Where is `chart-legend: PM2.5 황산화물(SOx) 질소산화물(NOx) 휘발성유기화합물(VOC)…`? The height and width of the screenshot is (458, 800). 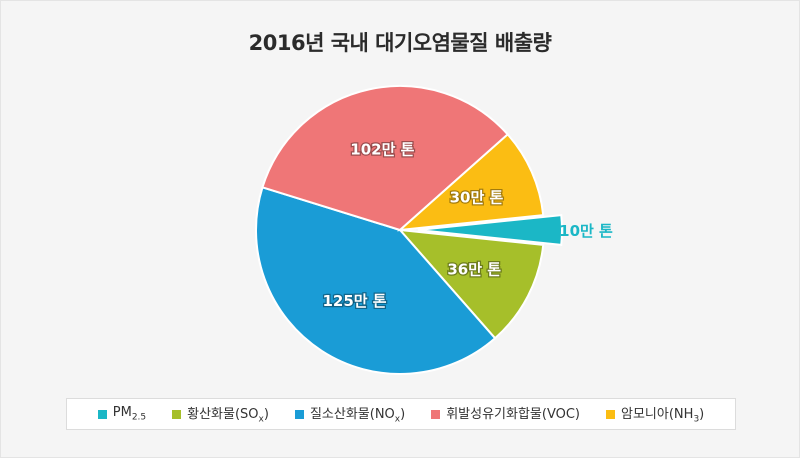
chart-legend: PM2.5 황산화물(SOx) 질소산화물(NOx) 휘발성유기화합물(VOC)… is located at coordinates (401, 414).